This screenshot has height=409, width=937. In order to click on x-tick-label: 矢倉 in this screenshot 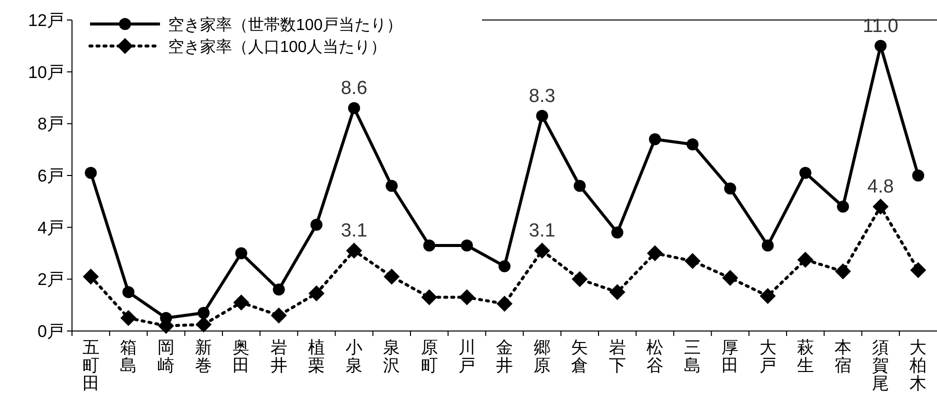, I will do `click(579, 356)`.